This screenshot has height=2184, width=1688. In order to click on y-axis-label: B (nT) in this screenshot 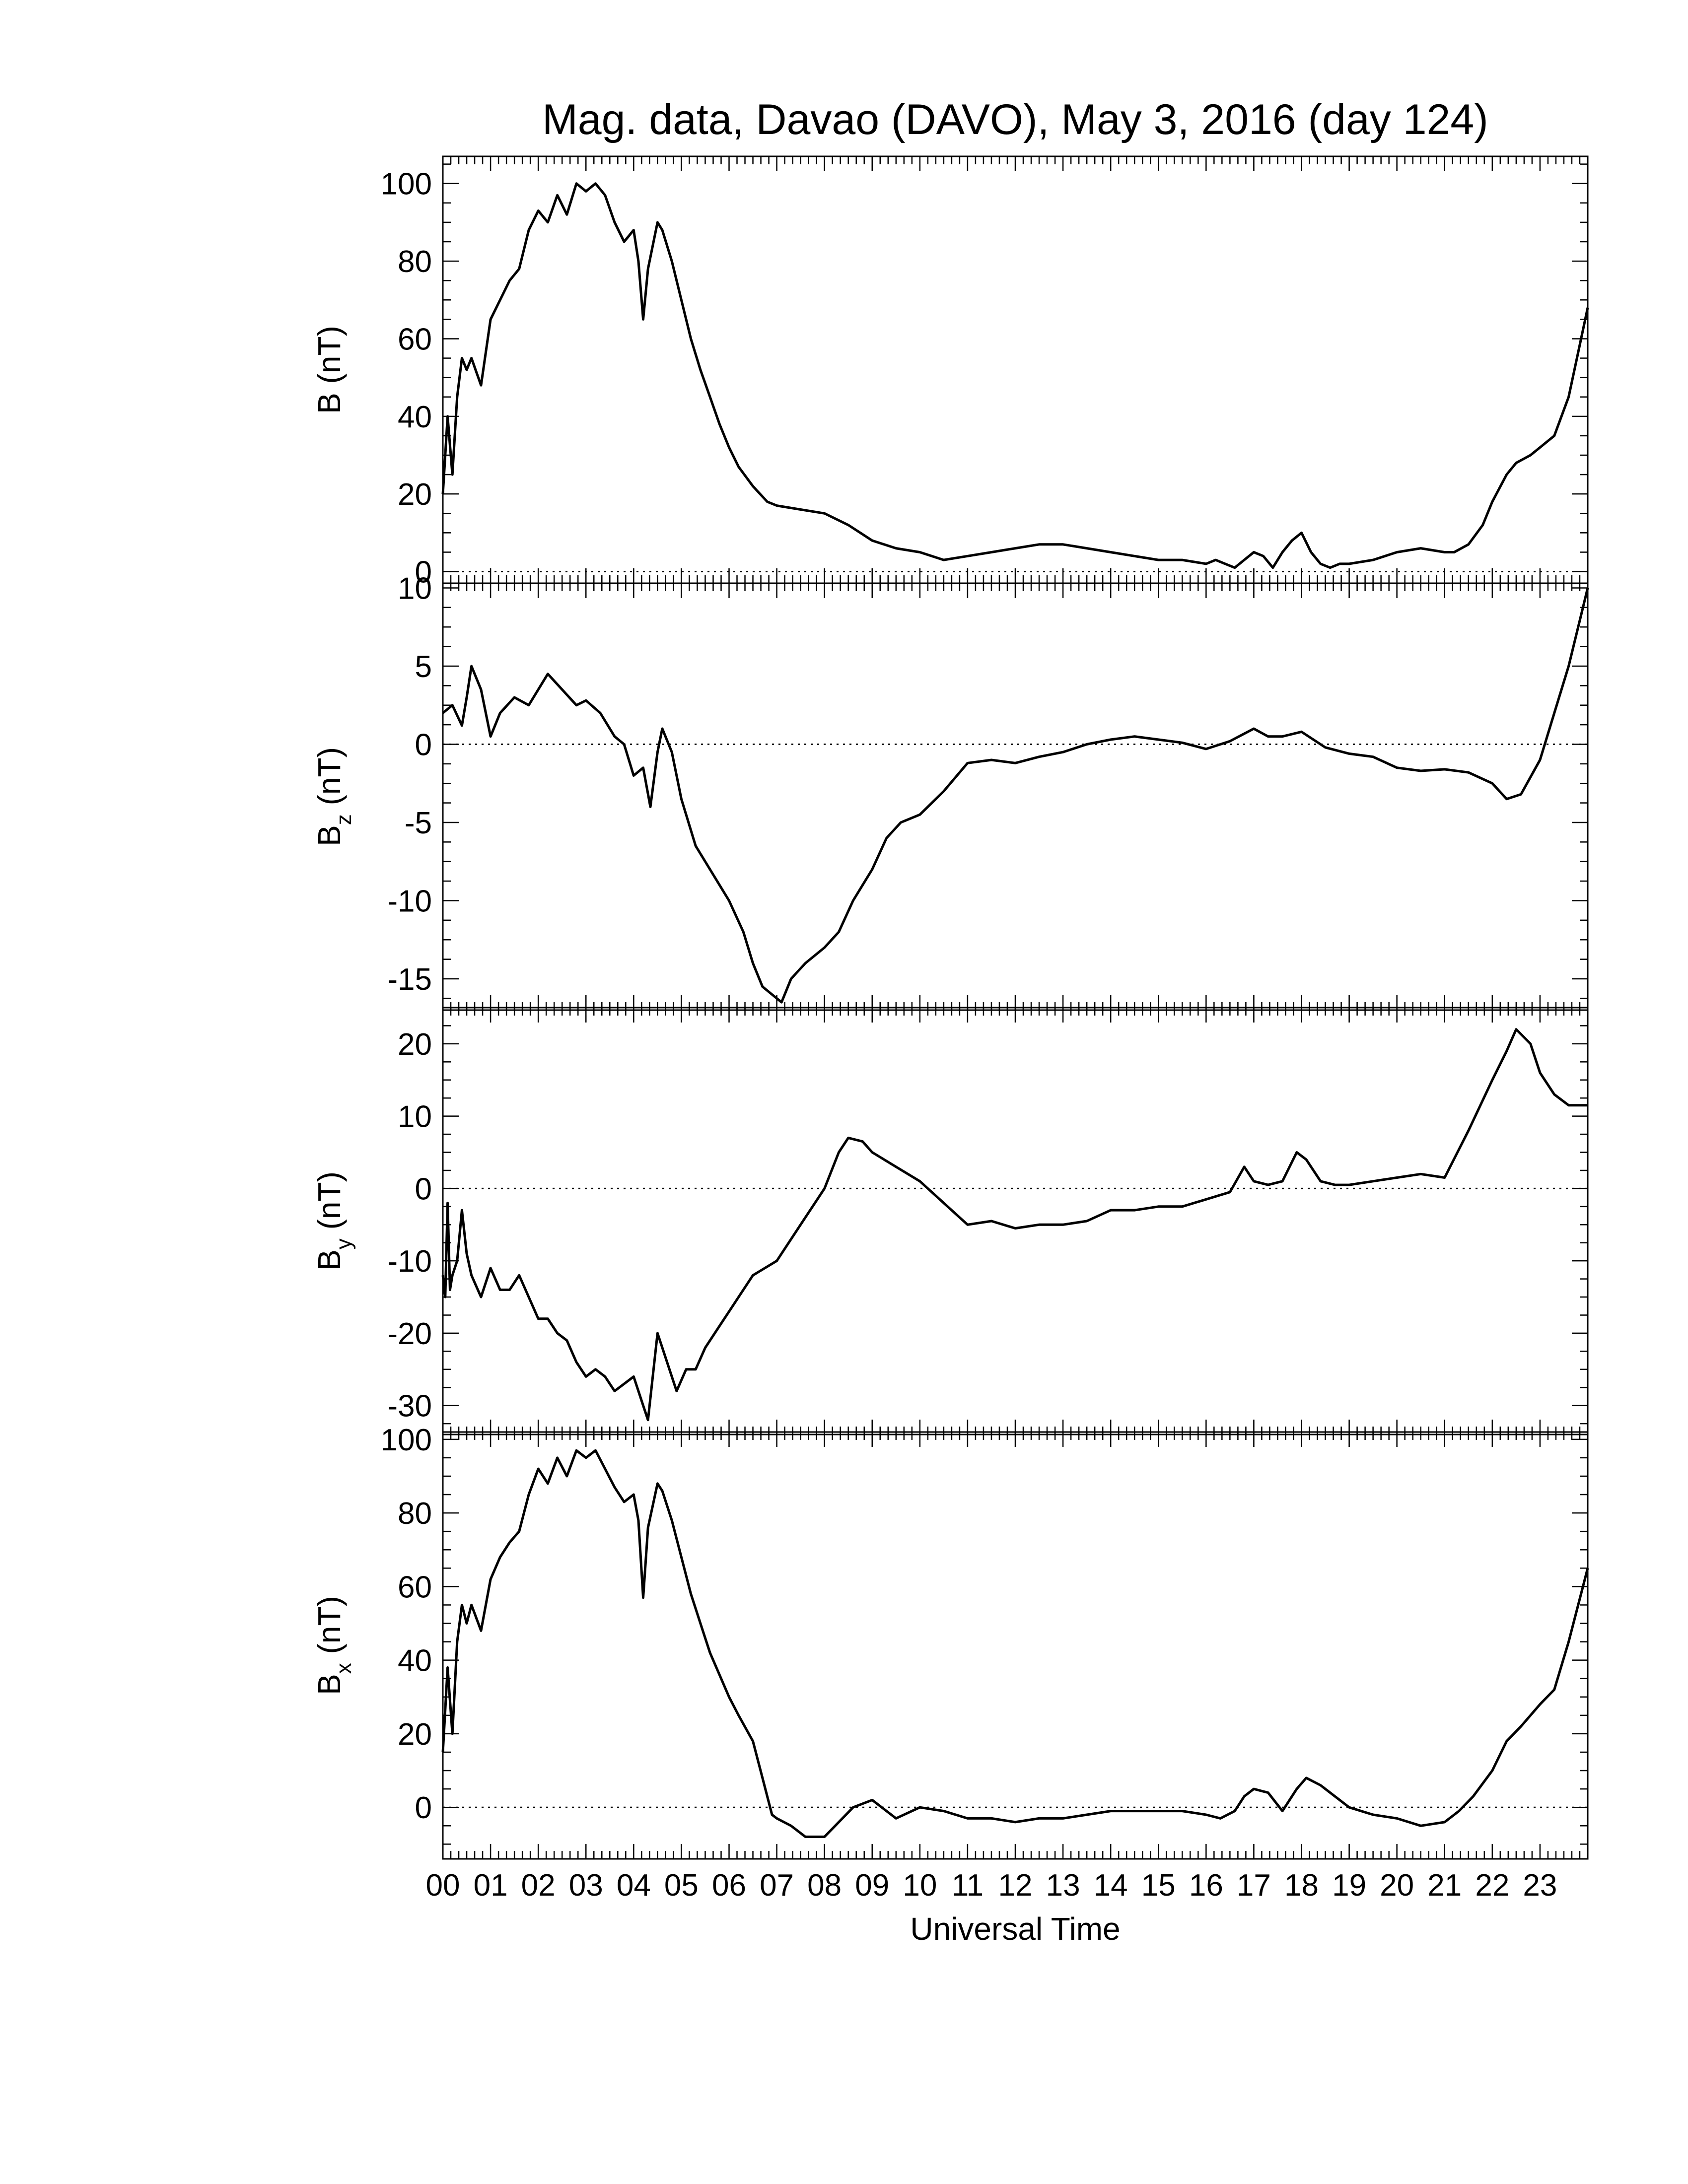, I will do `click(329, 370)`.